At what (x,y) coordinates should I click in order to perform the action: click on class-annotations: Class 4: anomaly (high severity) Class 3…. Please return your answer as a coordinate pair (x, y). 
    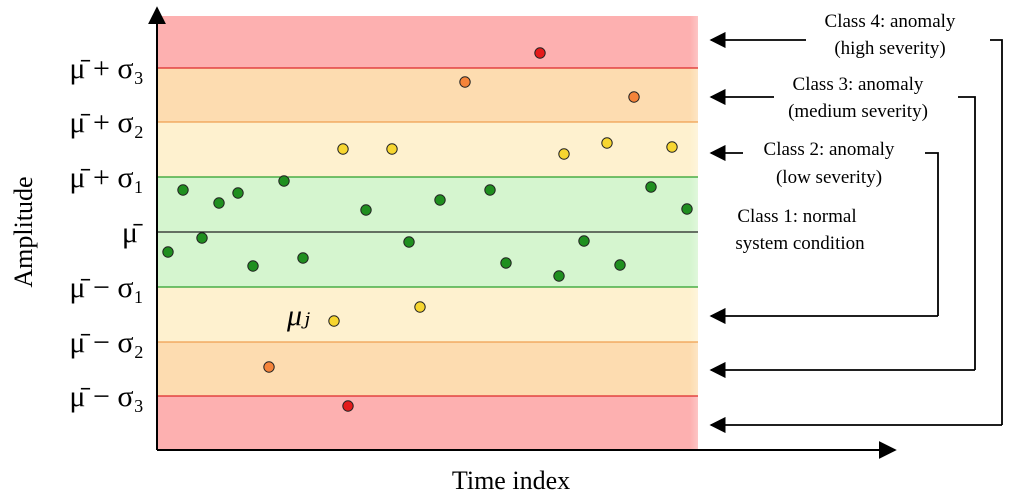
    Looking at the image, I should click on (845, 132).